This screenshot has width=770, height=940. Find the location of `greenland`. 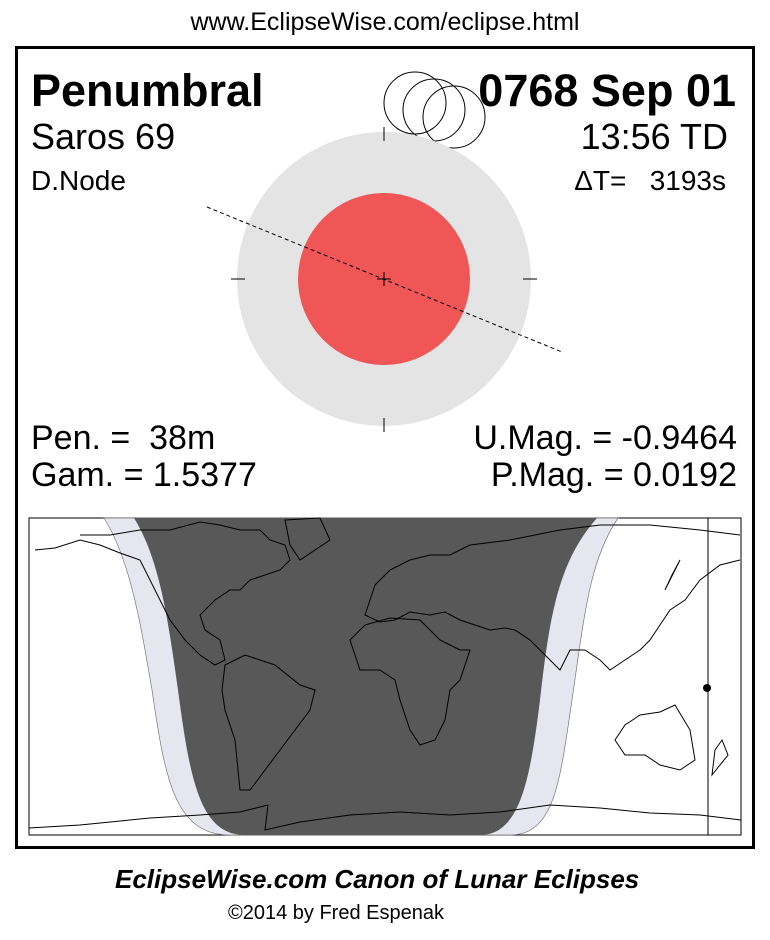

greenland is located at coordinates (307, 539).